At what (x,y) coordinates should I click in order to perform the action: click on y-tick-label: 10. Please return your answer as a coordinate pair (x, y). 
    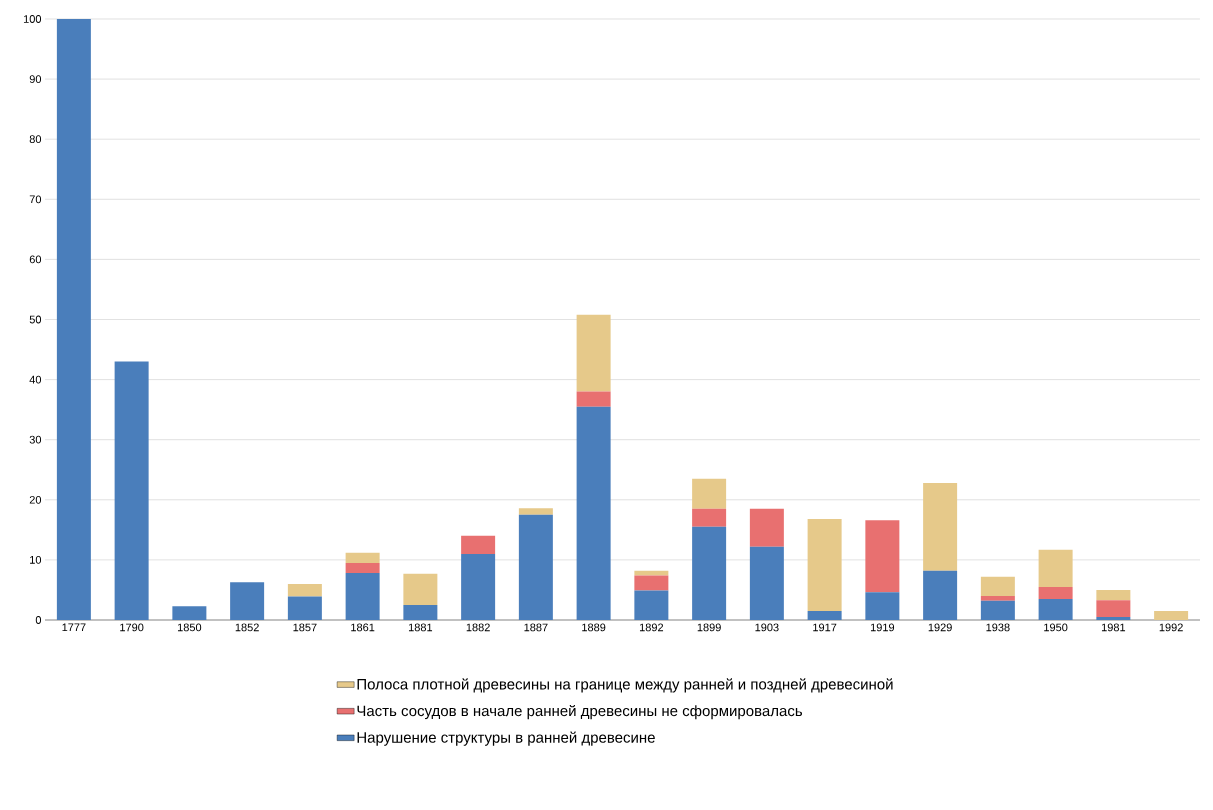
    Looking at the image, I should click on (36, 560).